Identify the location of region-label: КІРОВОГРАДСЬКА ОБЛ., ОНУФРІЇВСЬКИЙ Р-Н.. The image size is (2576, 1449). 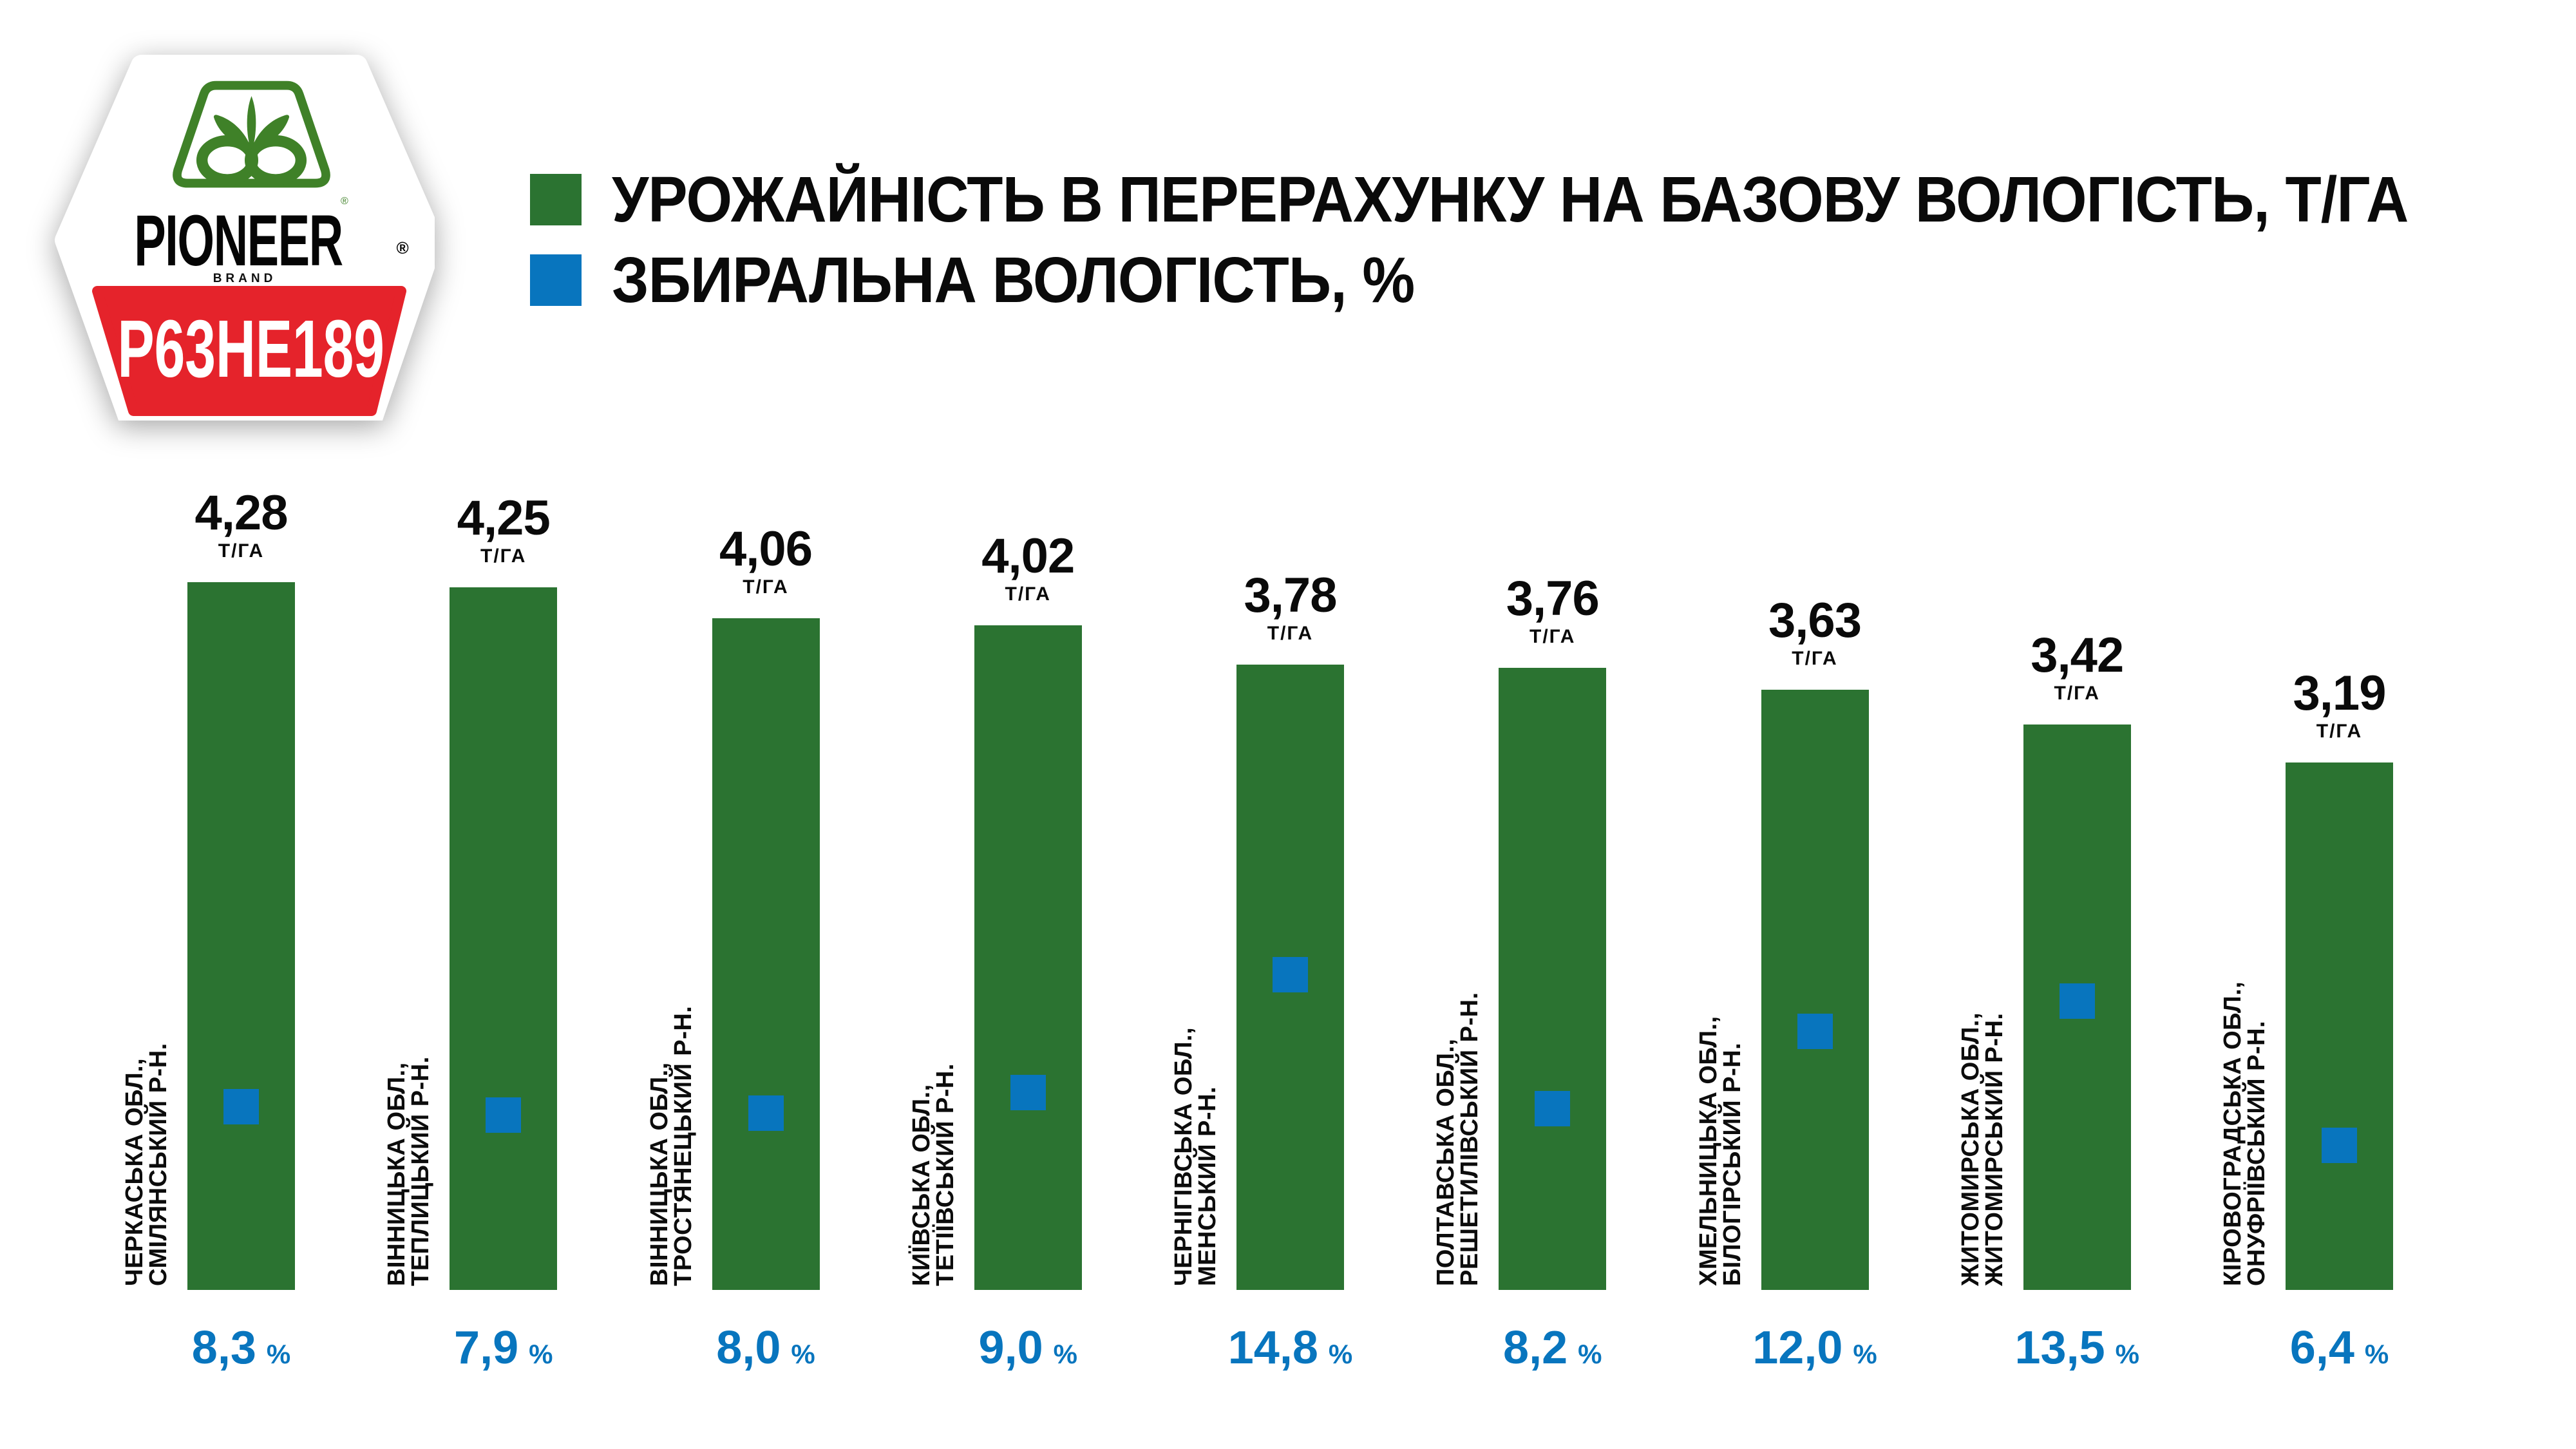
(2244, 1133).